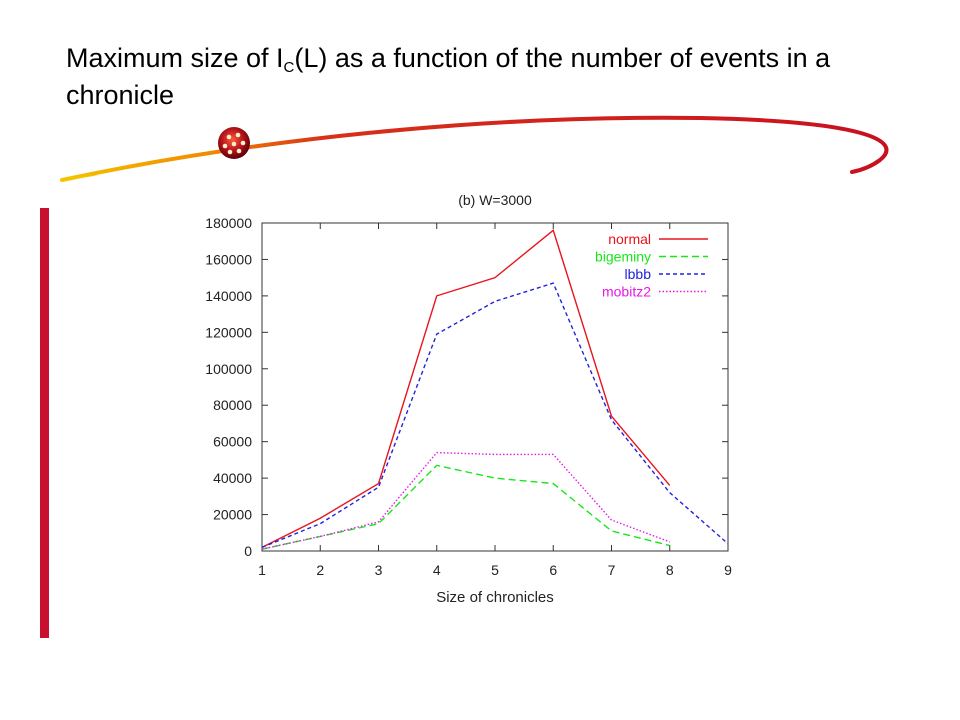 The height and width of the screenshot is (720, 960). What do you see at coordinates (262, 570) in the screenshot?
I see `x-tick-label: 1` at bounding box center [262, 570].